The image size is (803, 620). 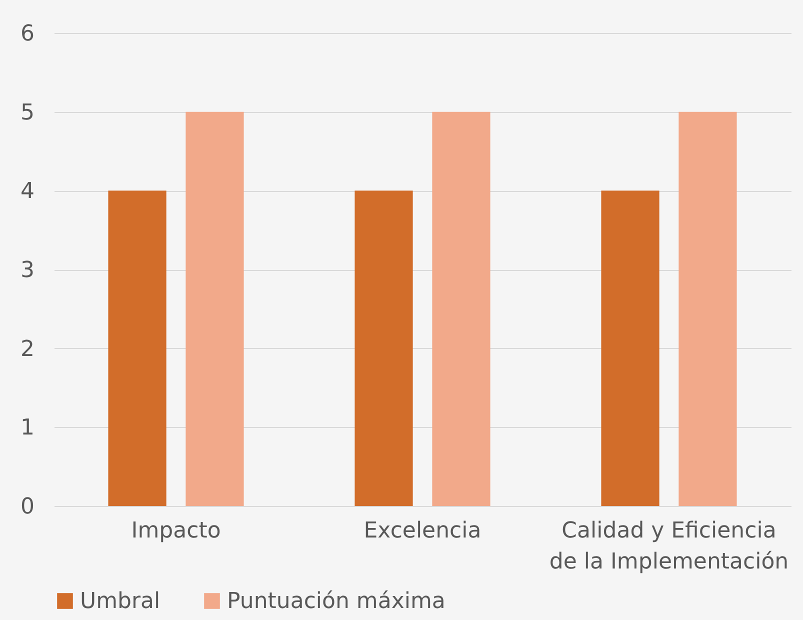 I want to click on y-tick-label: 5, so click(x=27, y=113).